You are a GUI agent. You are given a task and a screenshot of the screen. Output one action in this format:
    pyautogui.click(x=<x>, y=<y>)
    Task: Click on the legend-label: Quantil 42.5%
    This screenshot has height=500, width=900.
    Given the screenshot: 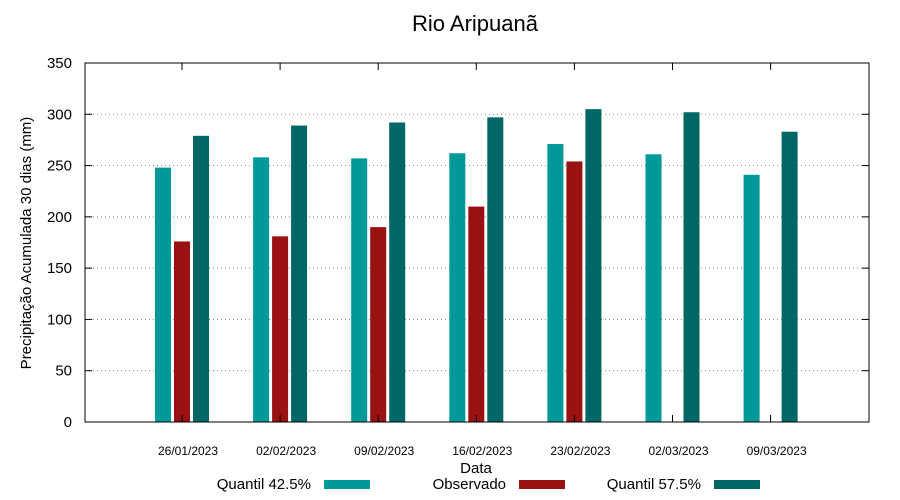 What is the action you would take?
    pyautogui.click(x=264, y=484)
    